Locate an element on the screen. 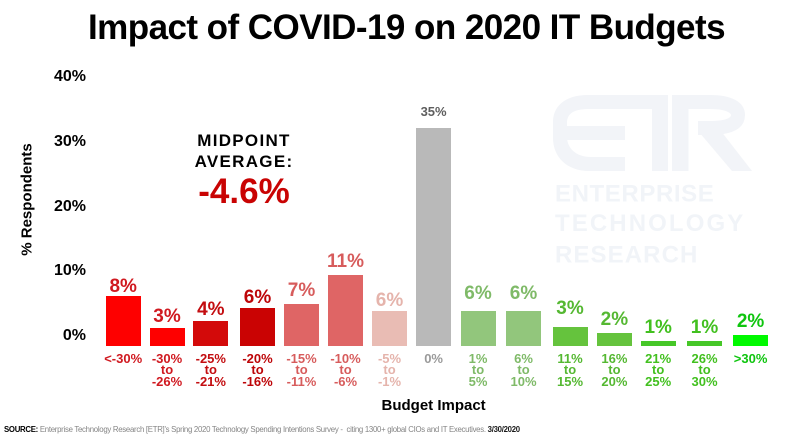 This screenshot has width=800, height=440. svg-text: RESEARCH is located at coordinates (626, 254).